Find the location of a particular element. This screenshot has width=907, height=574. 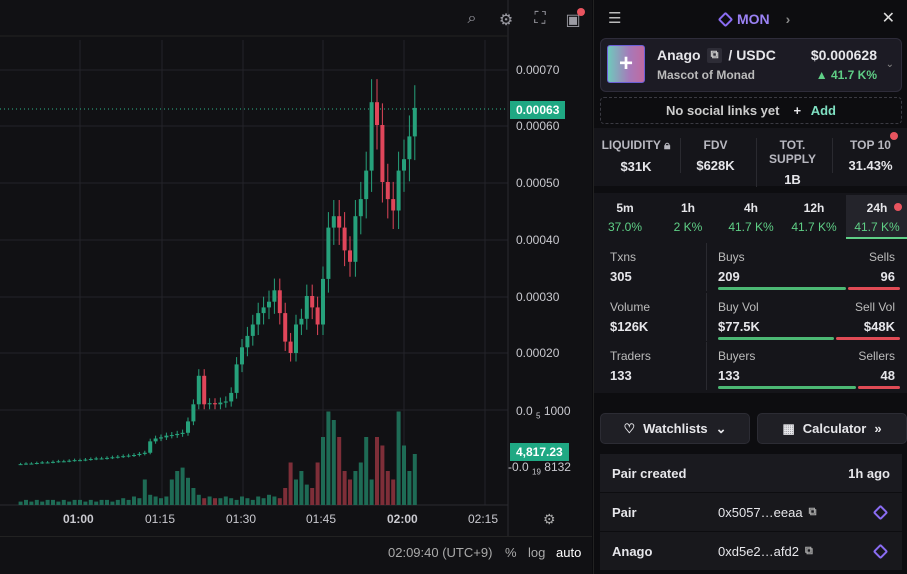

info-label: Pair is located at coordinates (624, 512).